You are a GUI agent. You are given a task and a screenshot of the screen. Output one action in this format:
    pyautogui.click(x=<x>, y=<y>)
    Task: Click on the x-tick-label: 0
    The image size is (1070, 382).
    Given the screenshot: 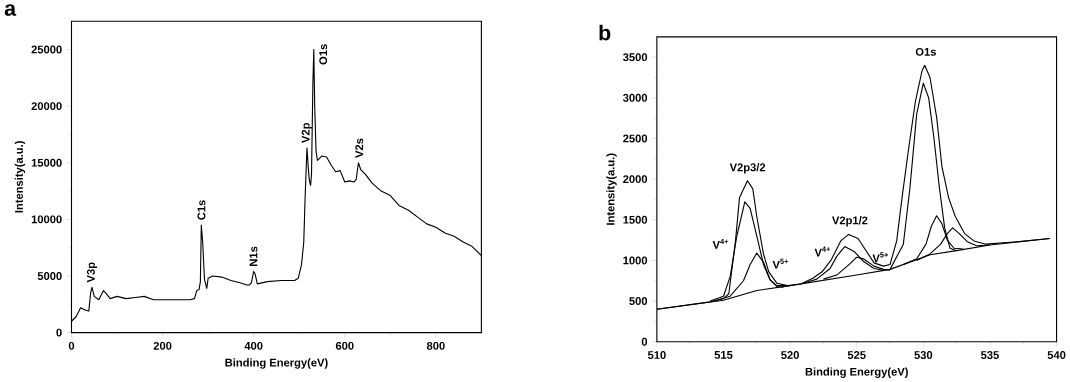 What is the action you would take?
    pyautogui.click(x=71, y=345)
    